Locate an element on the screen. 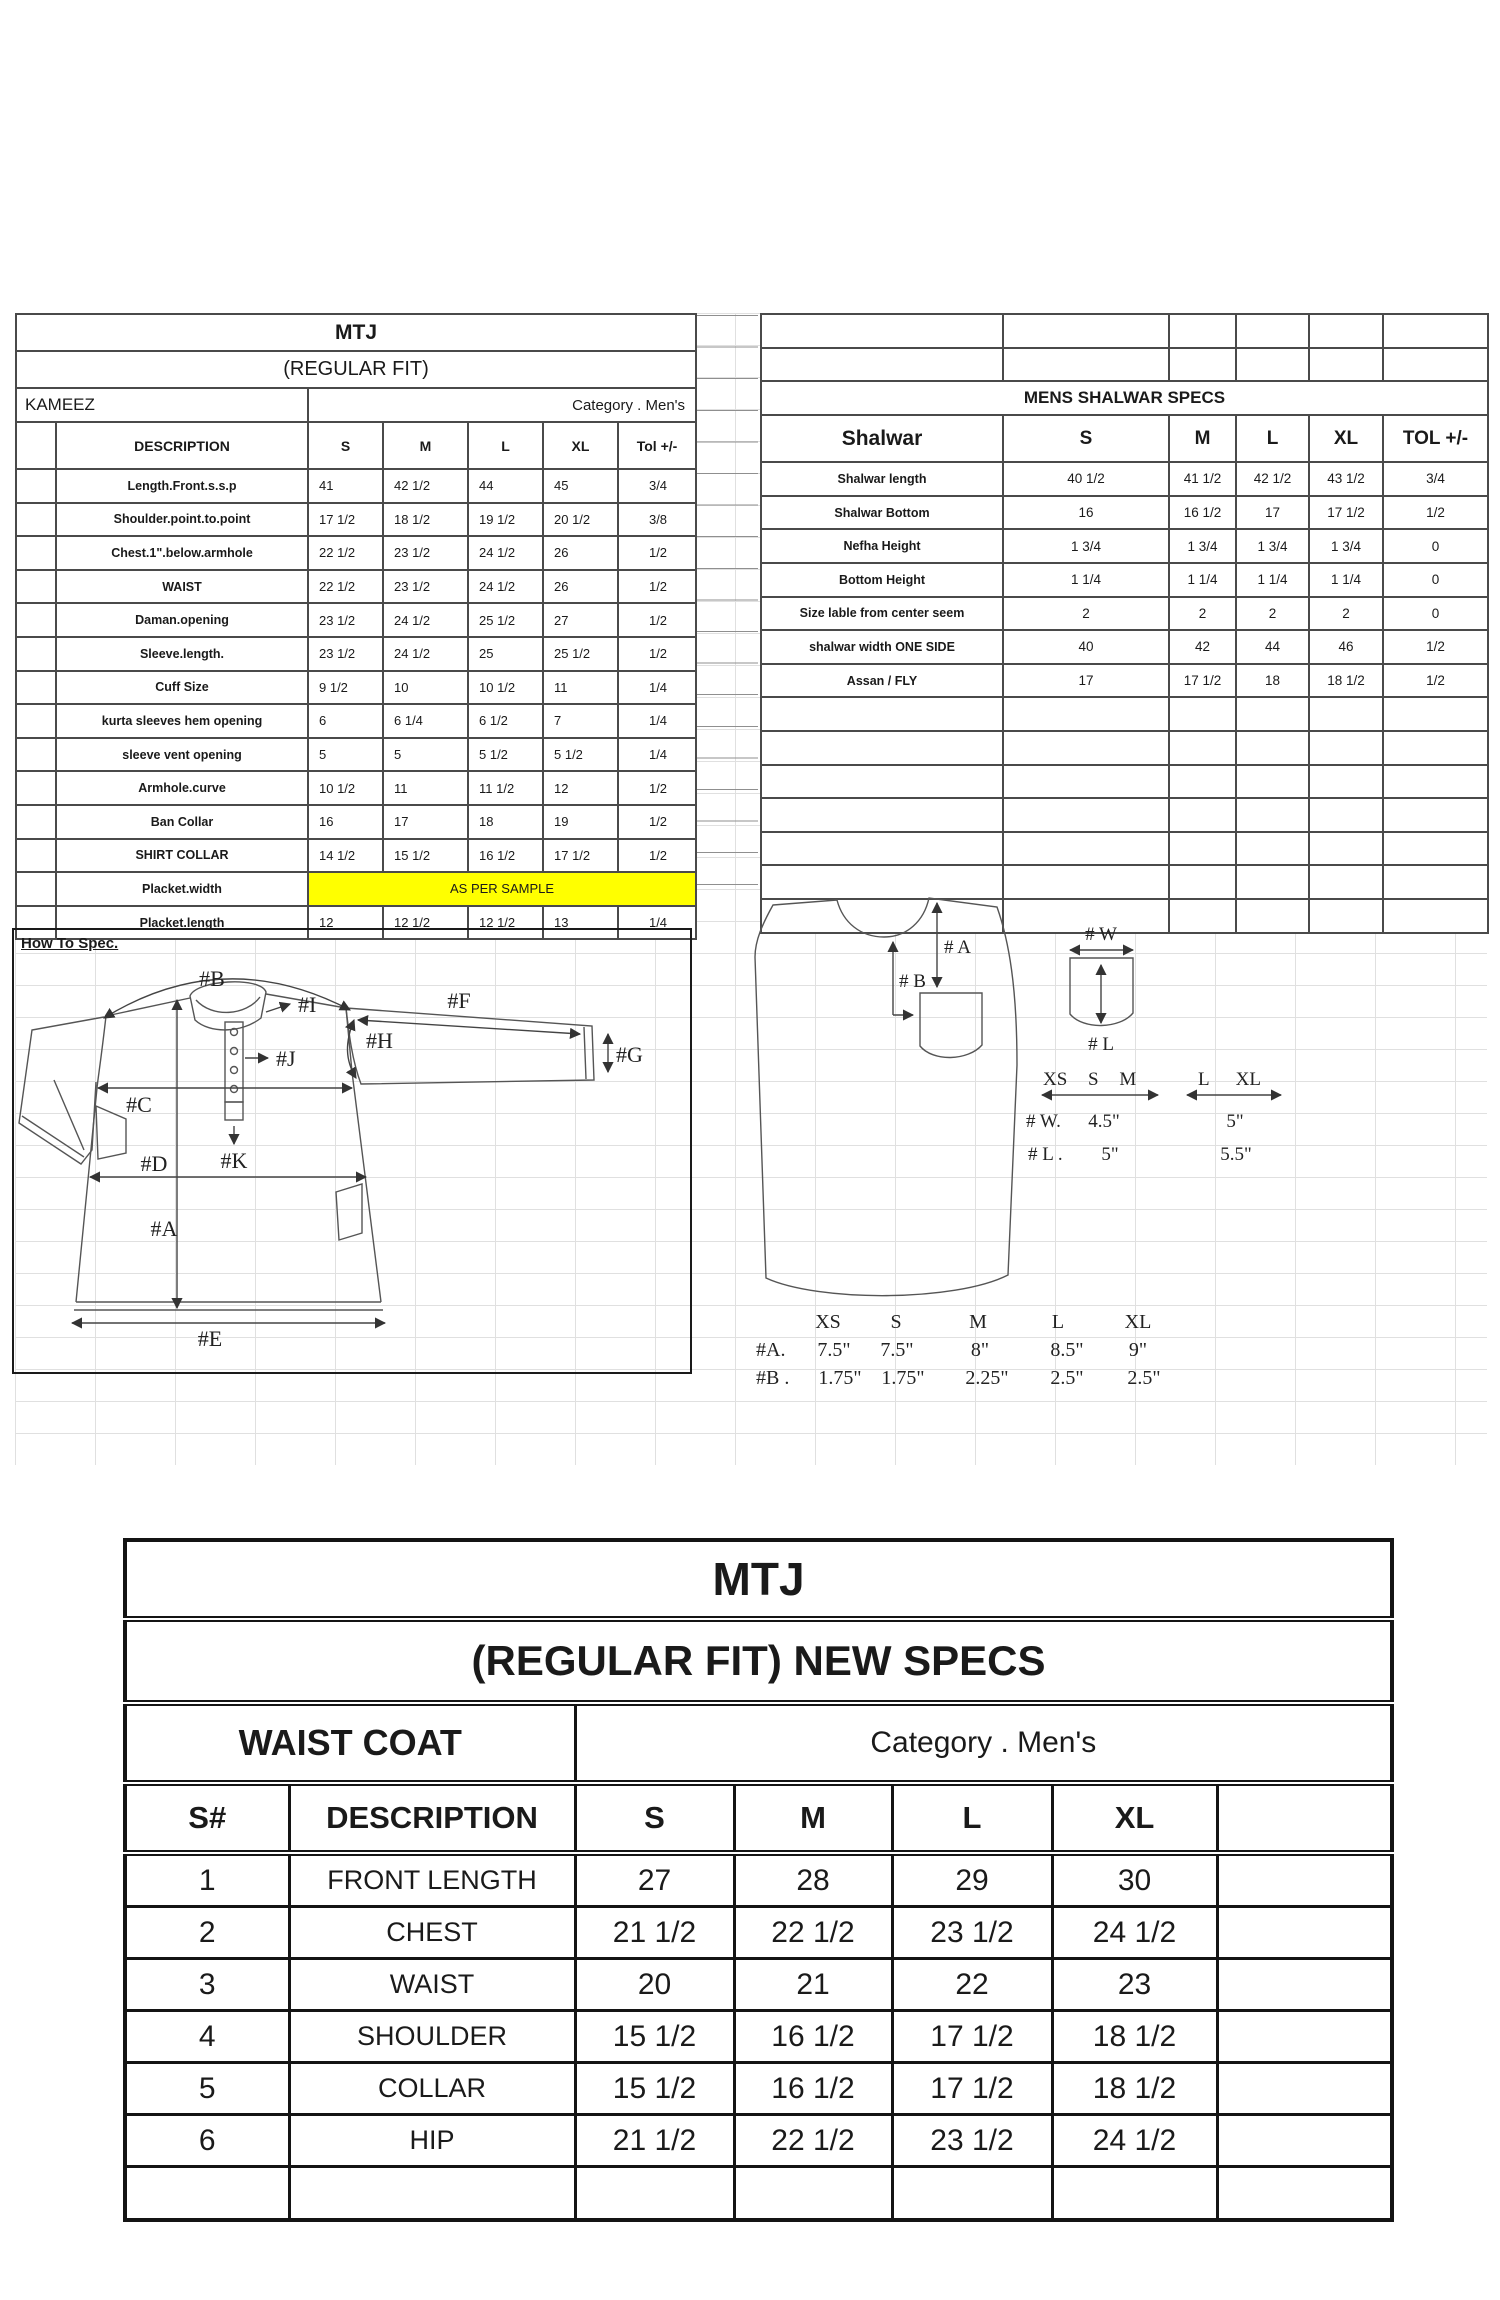 This screenshot has height=2300, width=1500. table-cell: 11 is located at coordinates (580, 687).